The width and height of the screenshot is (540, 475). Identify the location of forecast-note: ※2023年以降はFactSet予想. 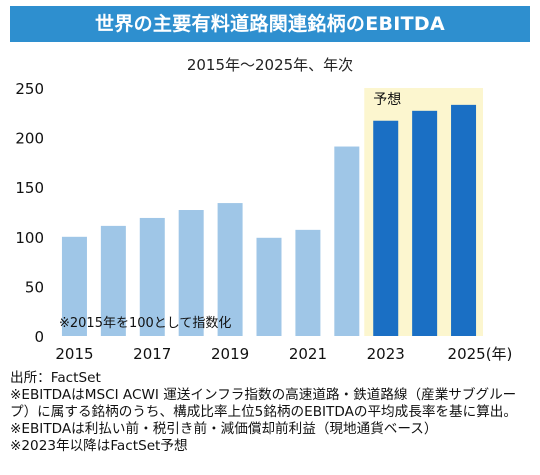
(99, 446).